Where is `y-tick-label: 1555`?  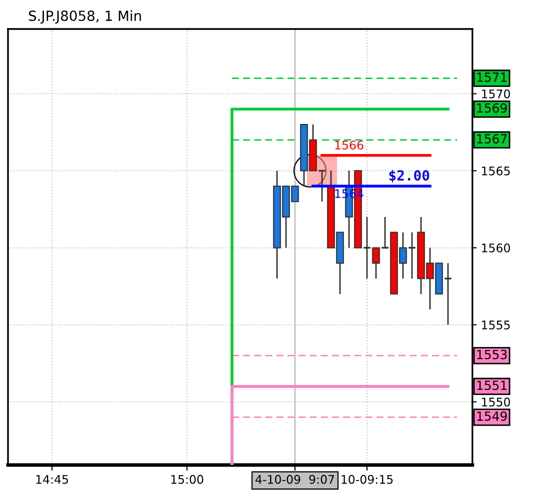
y-tick-label: 1555 is located at coordinates (496, 325).